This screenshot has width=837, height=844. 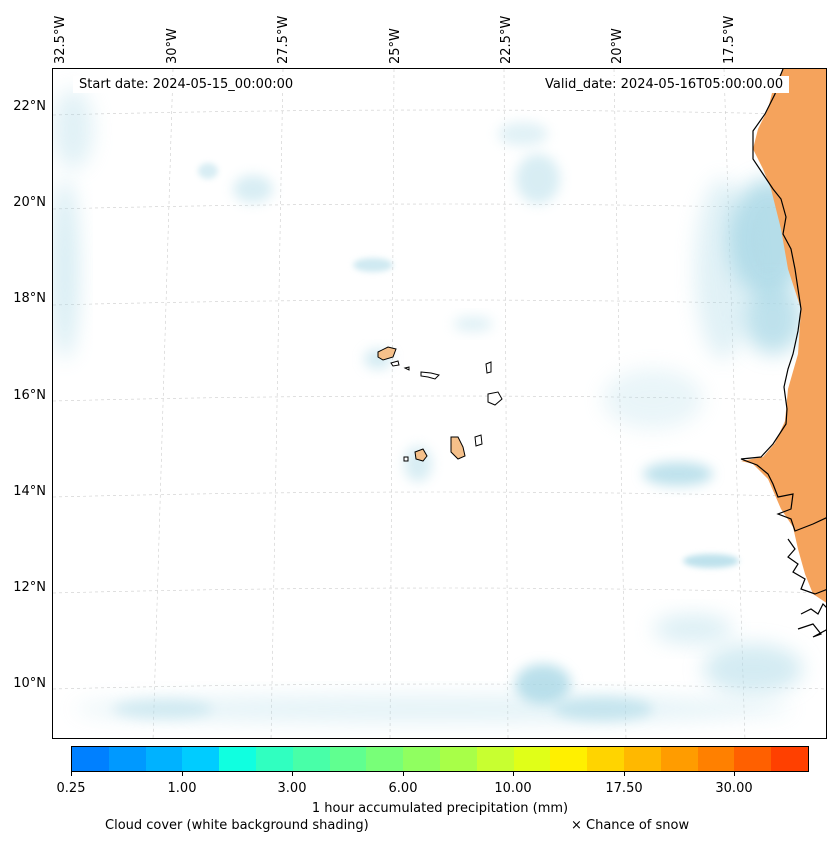 What do you see at coordinates (506, 39) in the screenshot?
I see `lon-label-4: 22.5°W` at bounding box center [506, 39].